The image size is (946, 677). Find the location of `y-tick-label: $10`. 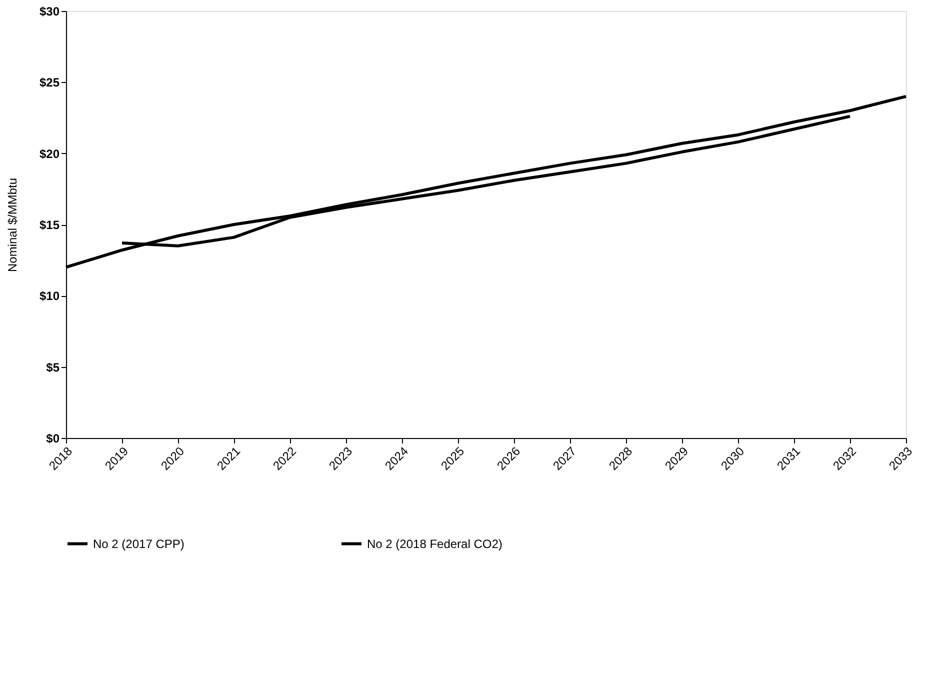

y-tick-label: $10 is located at coordinates (49, 296).